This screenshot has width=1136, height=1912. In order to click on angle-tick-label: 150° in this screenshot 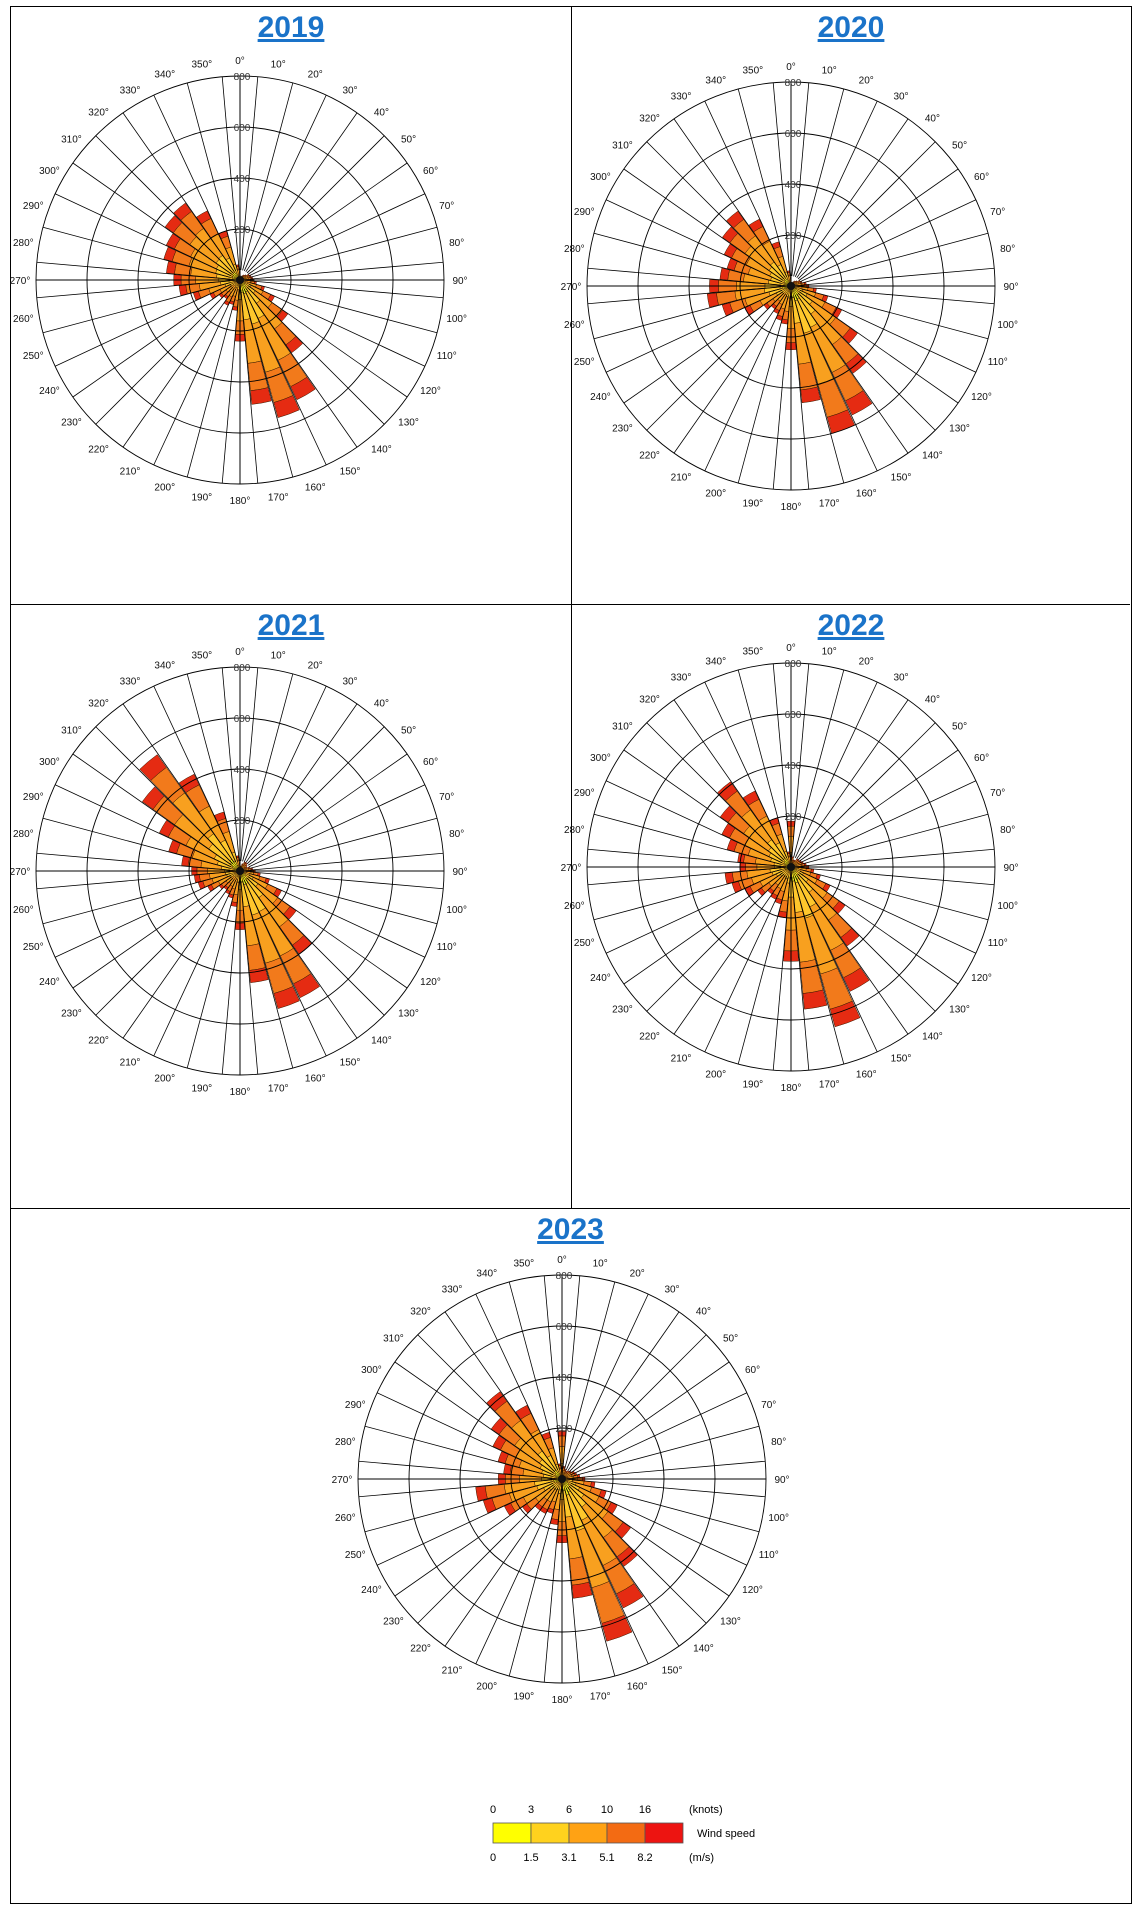, I will do `click(350, 1063)`.